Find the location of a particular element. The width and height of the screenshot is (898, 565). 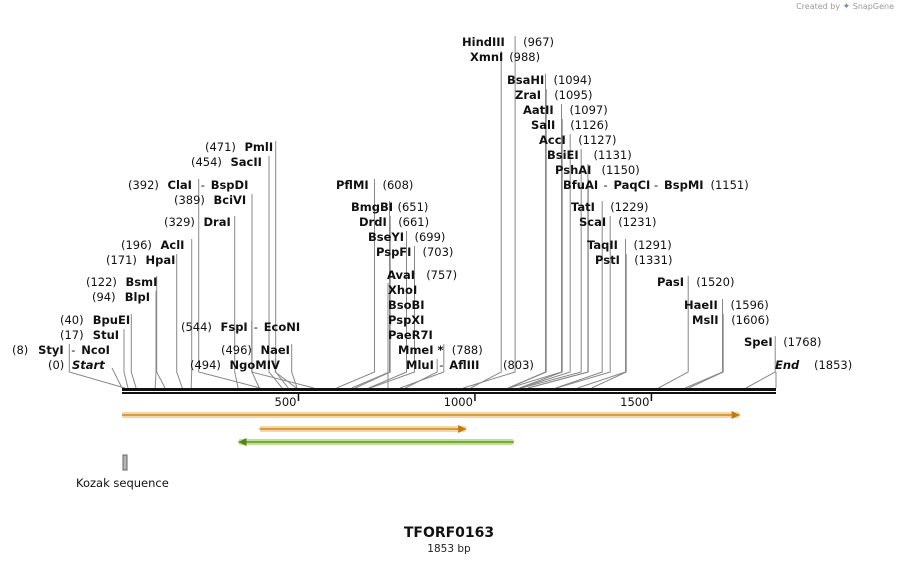

site-bsobi: BsoBI is located at coordinates (406, 305).